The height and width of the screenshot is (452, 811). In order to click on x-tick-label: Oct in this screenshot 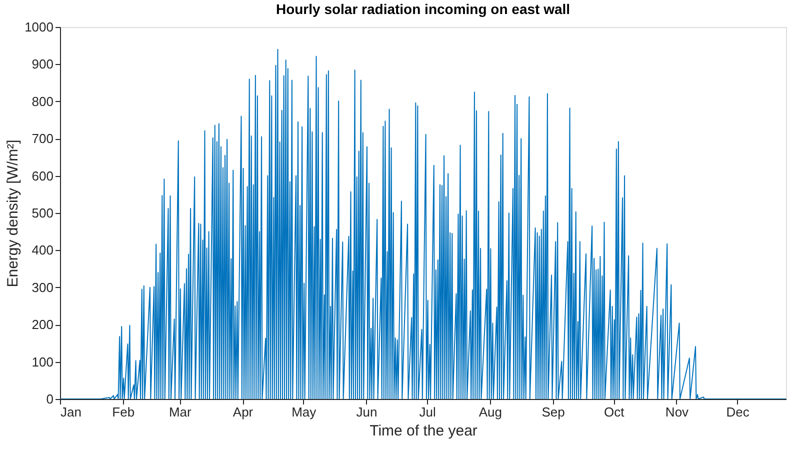, I will do `click(614, 412)`.